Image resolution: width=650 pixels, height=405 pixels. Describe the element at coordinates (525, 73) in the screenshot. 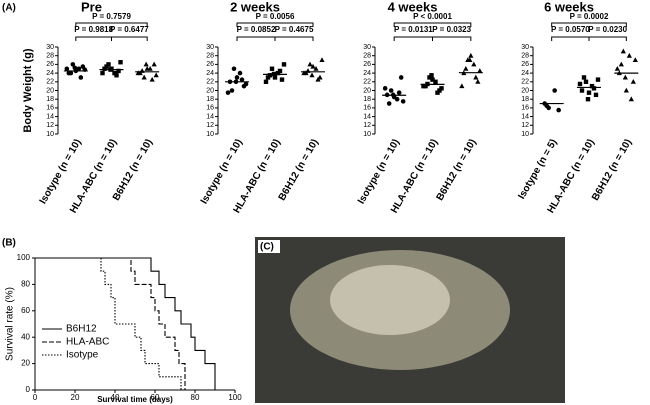

I see `y-tick-label: 24` at that location.